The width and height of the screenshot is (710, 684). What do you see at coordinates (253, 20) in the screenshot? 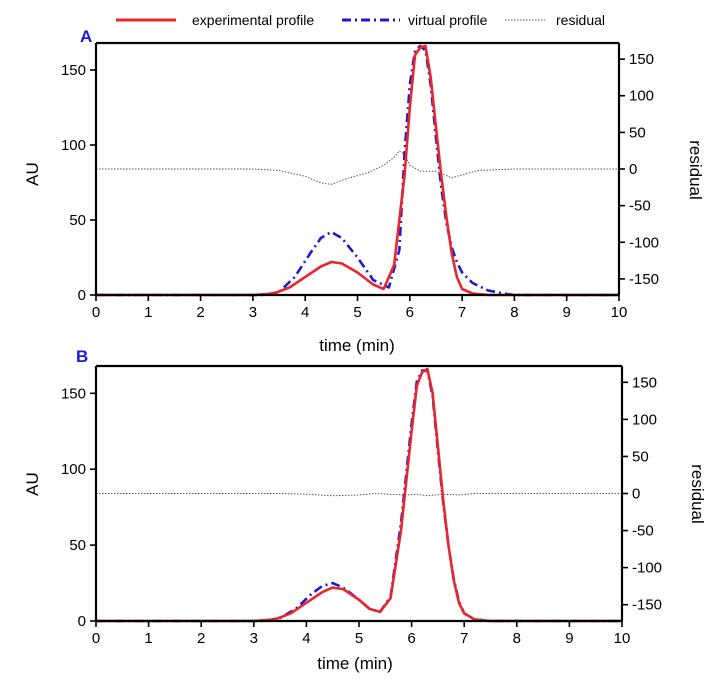
I see `legend-label-experimental: experimental profile` at bounding box center [253, 20].